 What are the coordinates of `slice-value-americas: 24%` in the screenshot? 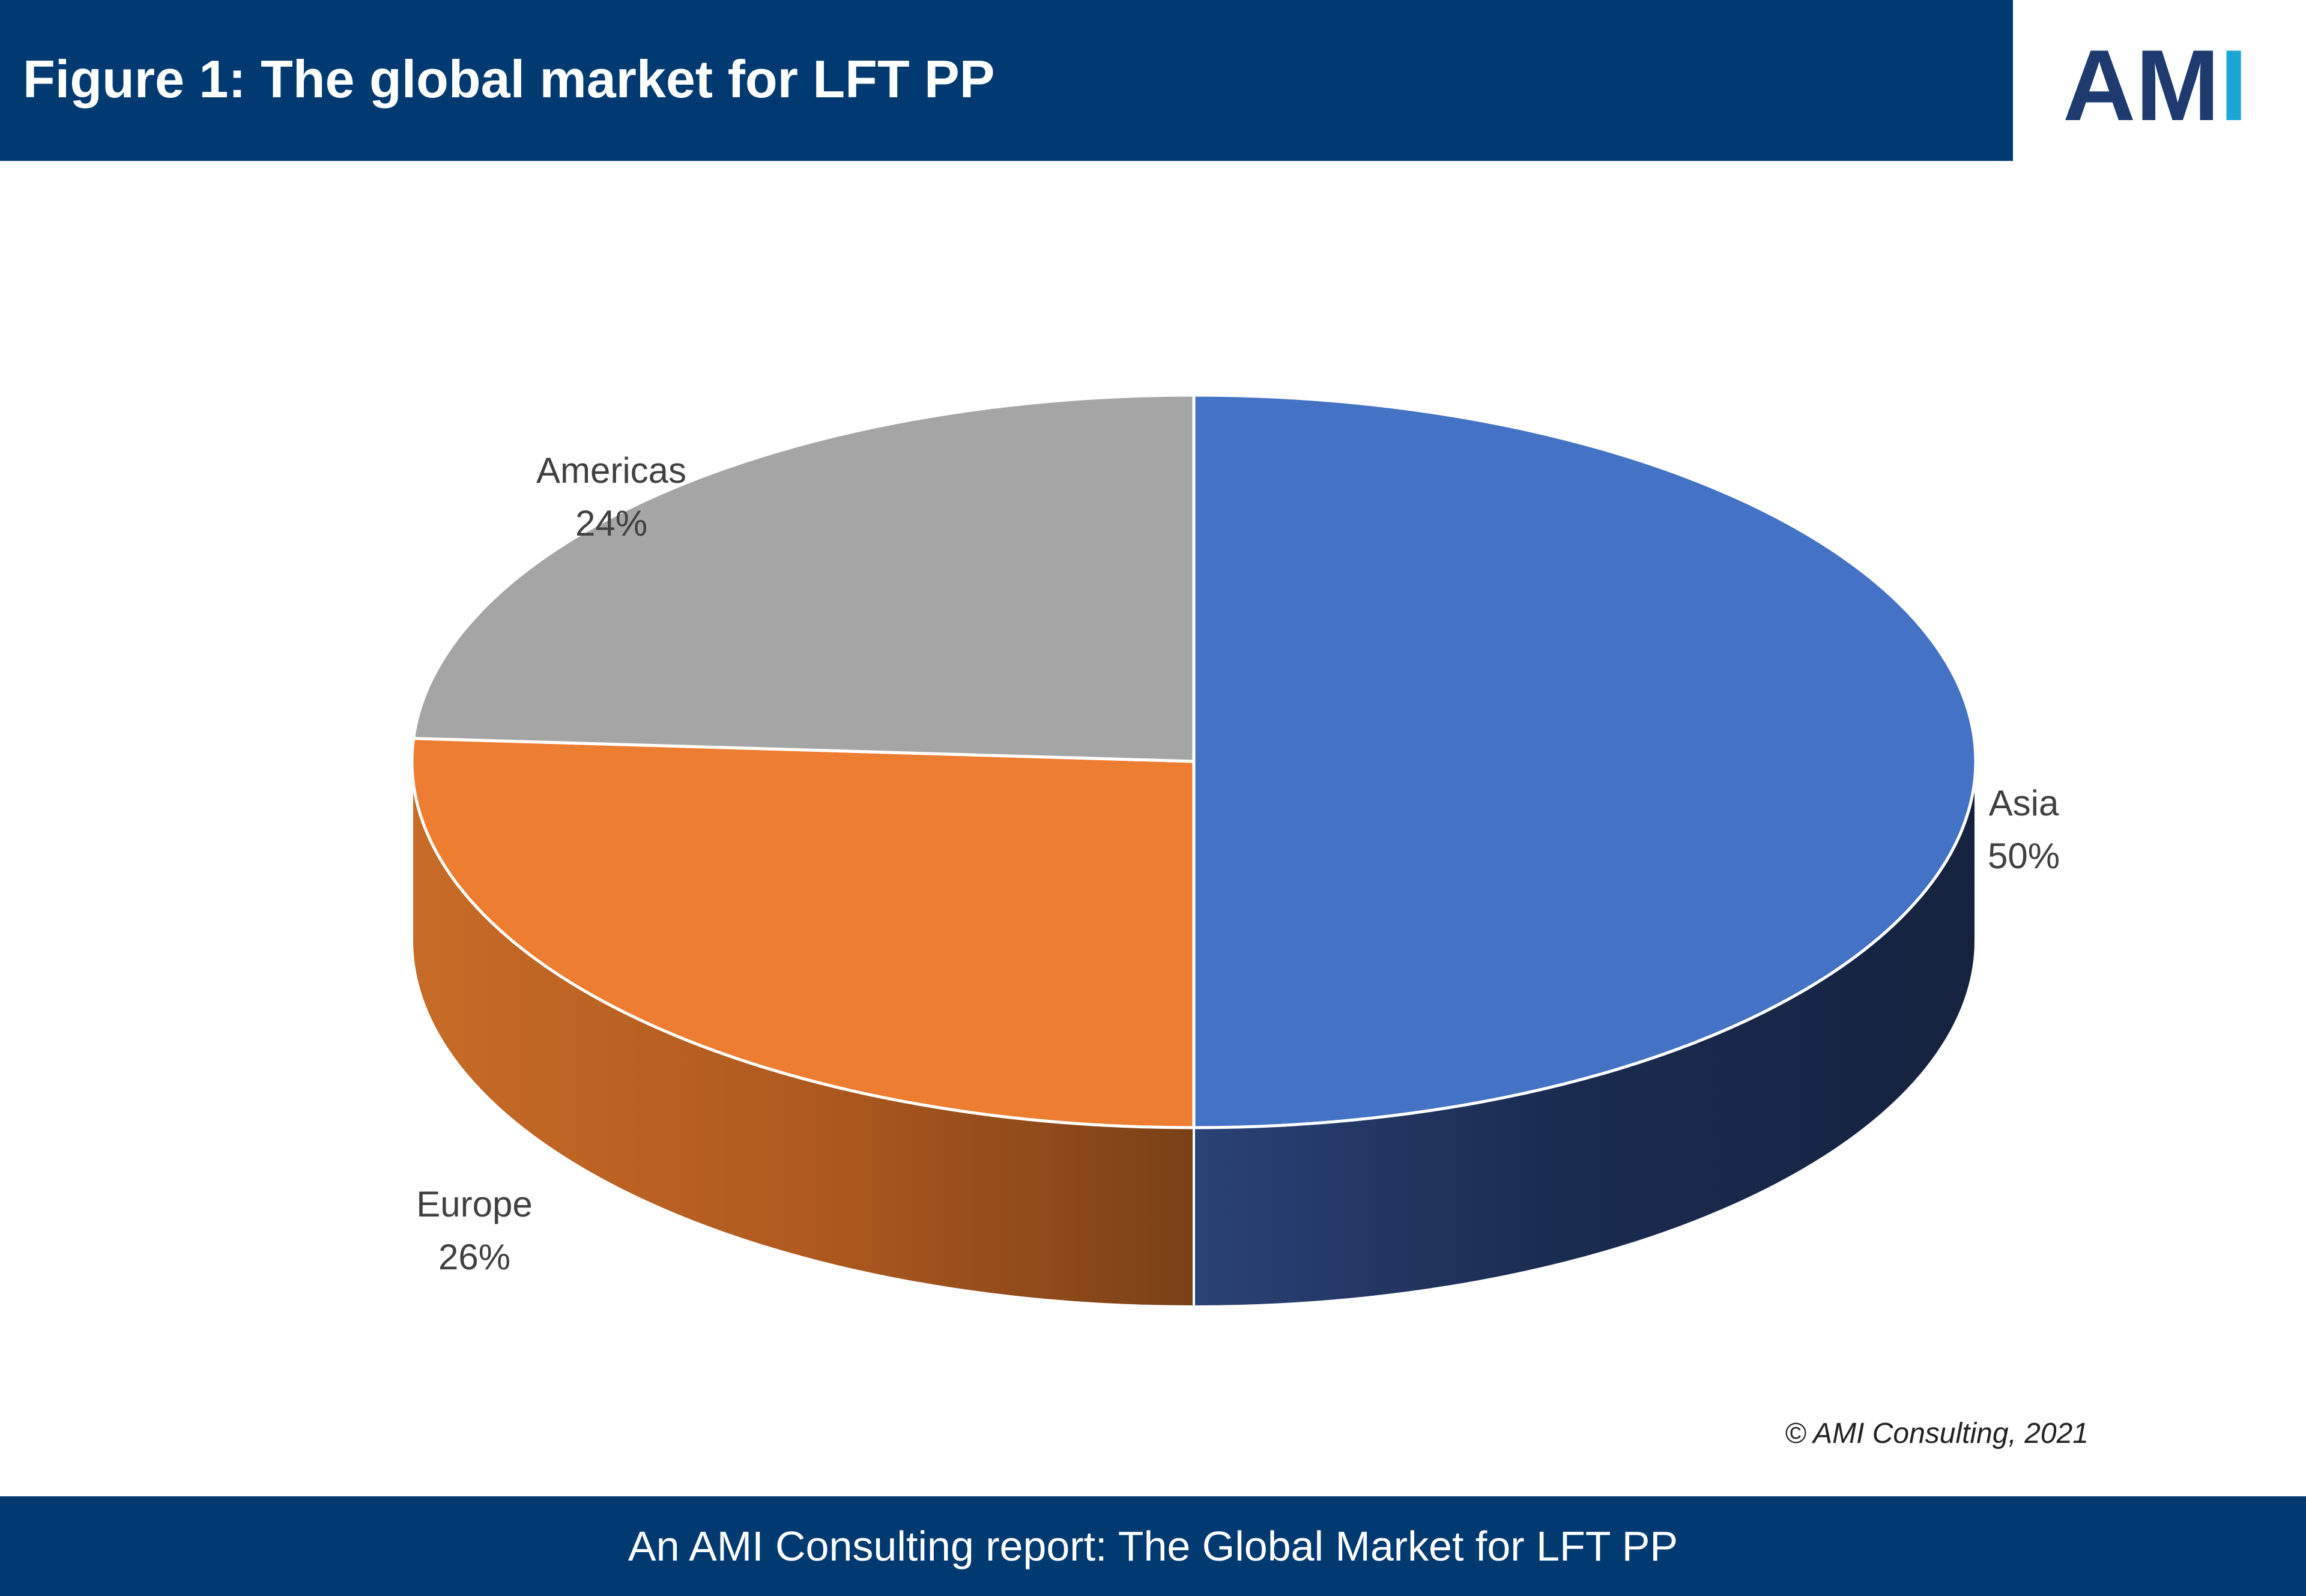 It's located at (611, 523).